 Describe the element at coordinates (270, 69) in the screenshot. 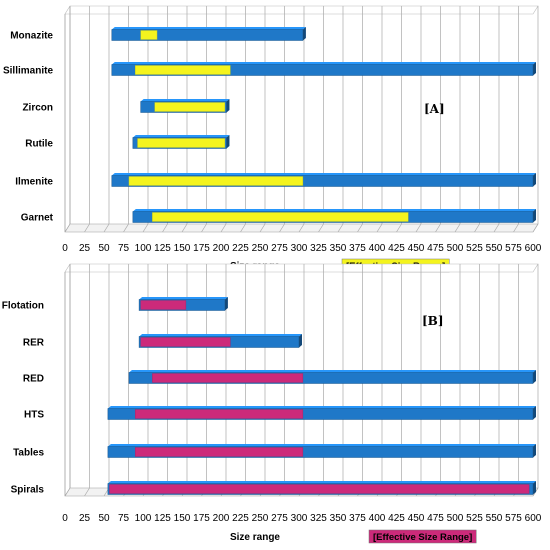

I see `bar-row: Sillimanite` at that location.